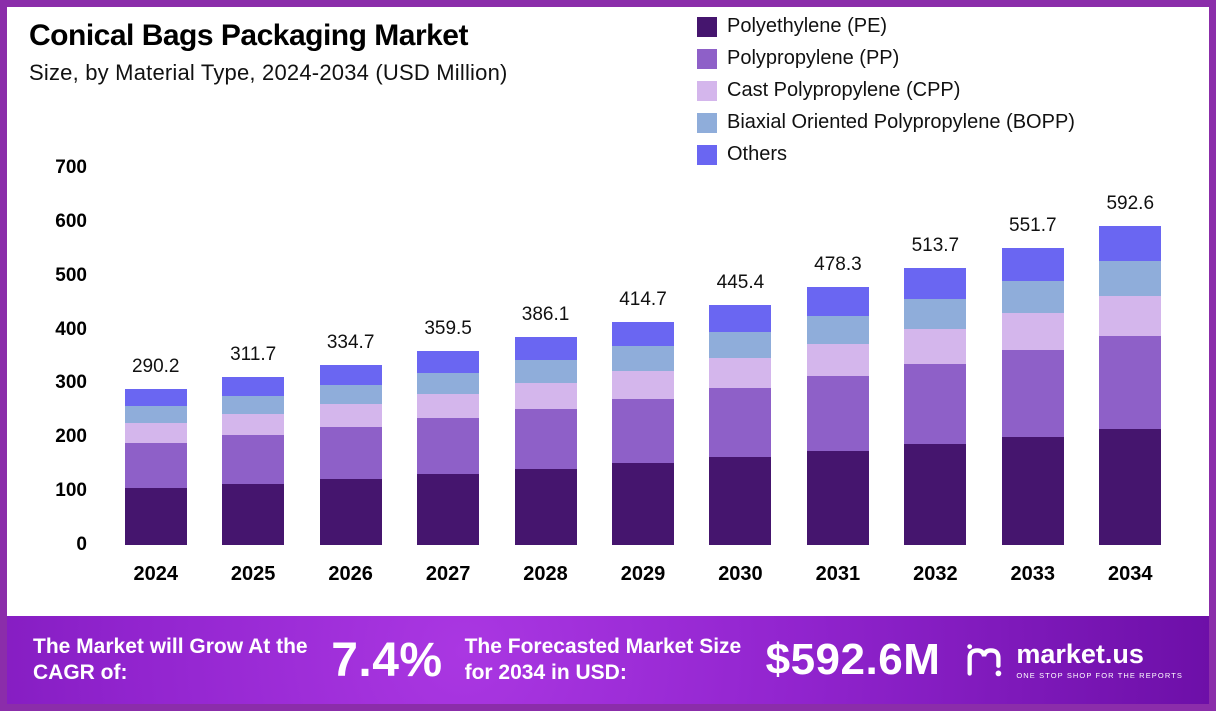 This screenshot has width=1216, height=711. I want to click on bar-value-label: 311.7, so click(253, 355).